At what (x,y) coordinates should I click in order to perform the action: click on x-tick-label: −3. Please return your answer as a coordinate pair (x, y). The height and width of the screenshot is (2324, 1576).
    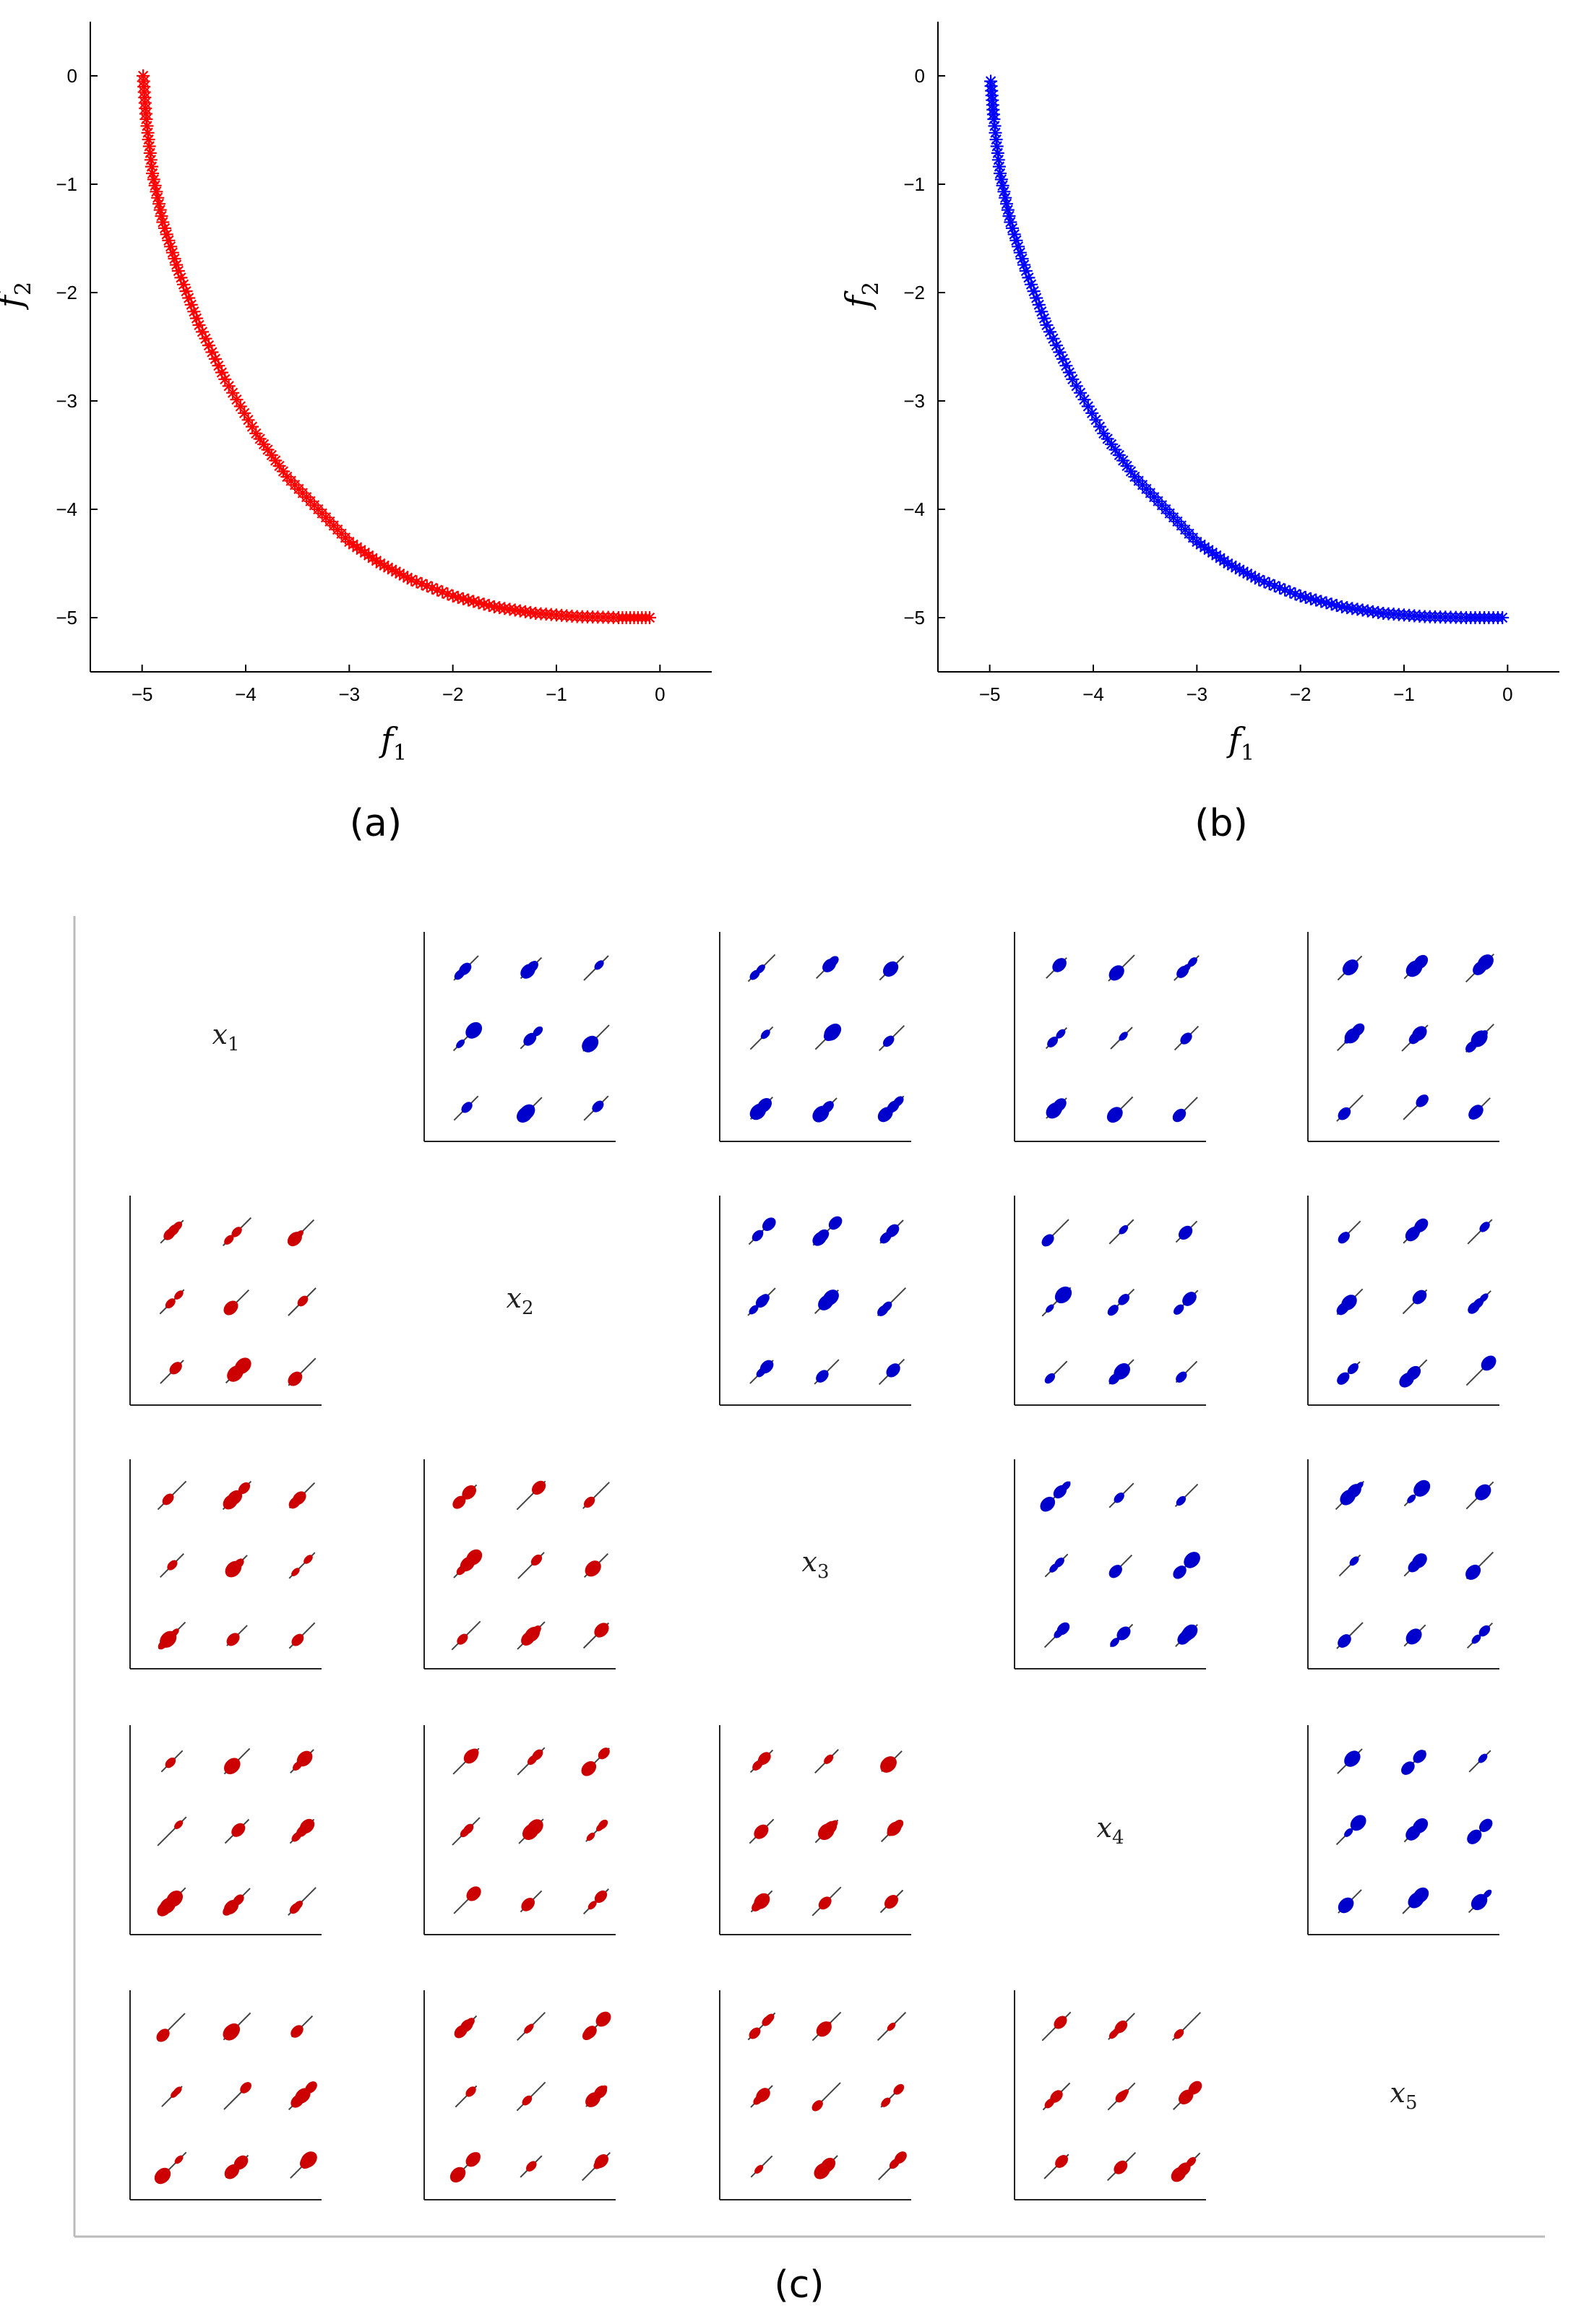
    Looking at the image, I should click on (1197, 694).